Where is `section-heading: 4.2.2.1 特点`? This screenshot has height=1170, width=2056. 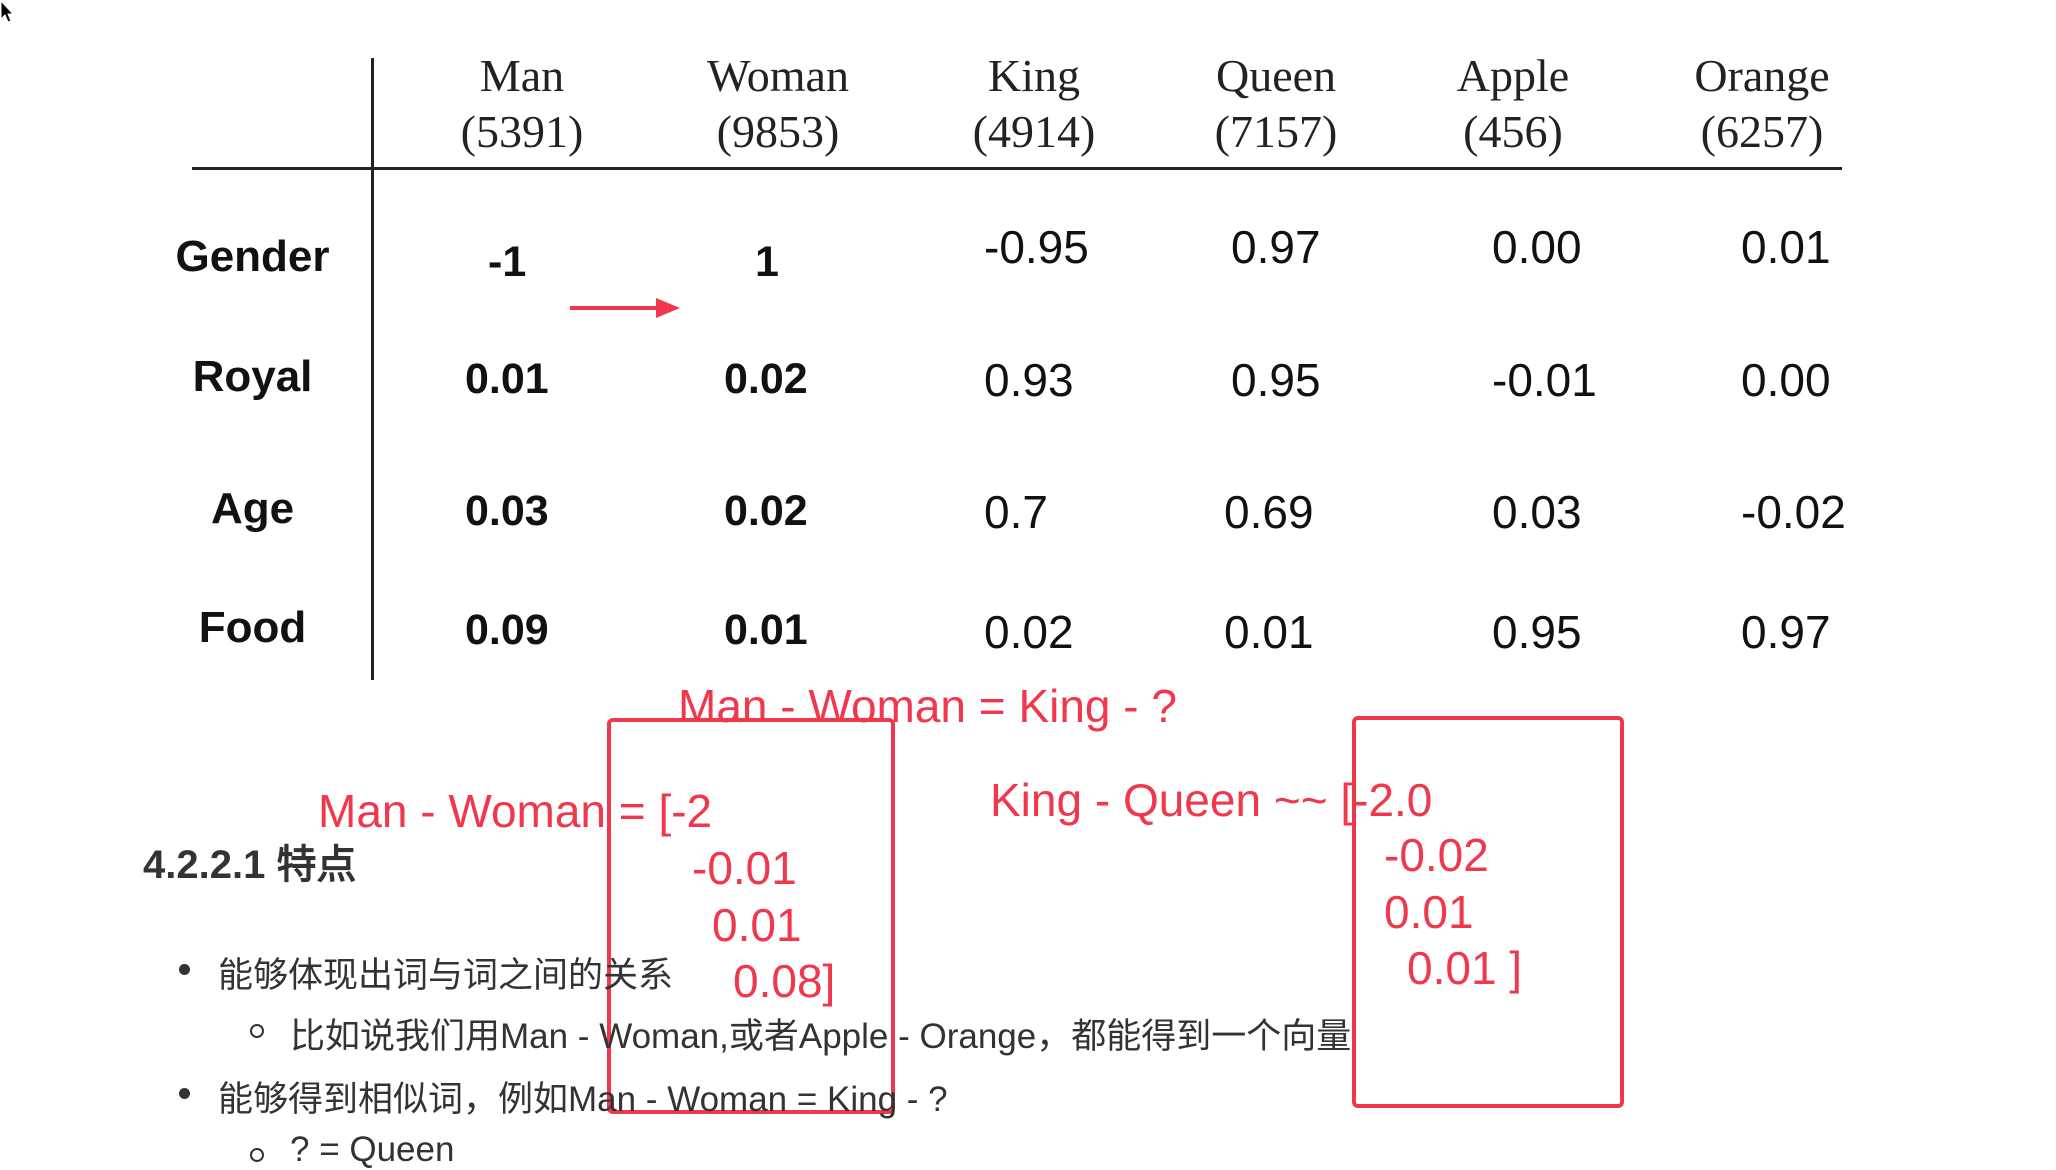 section-heading: 4.2.2.1 特点 is located at coordinates (250, 865).